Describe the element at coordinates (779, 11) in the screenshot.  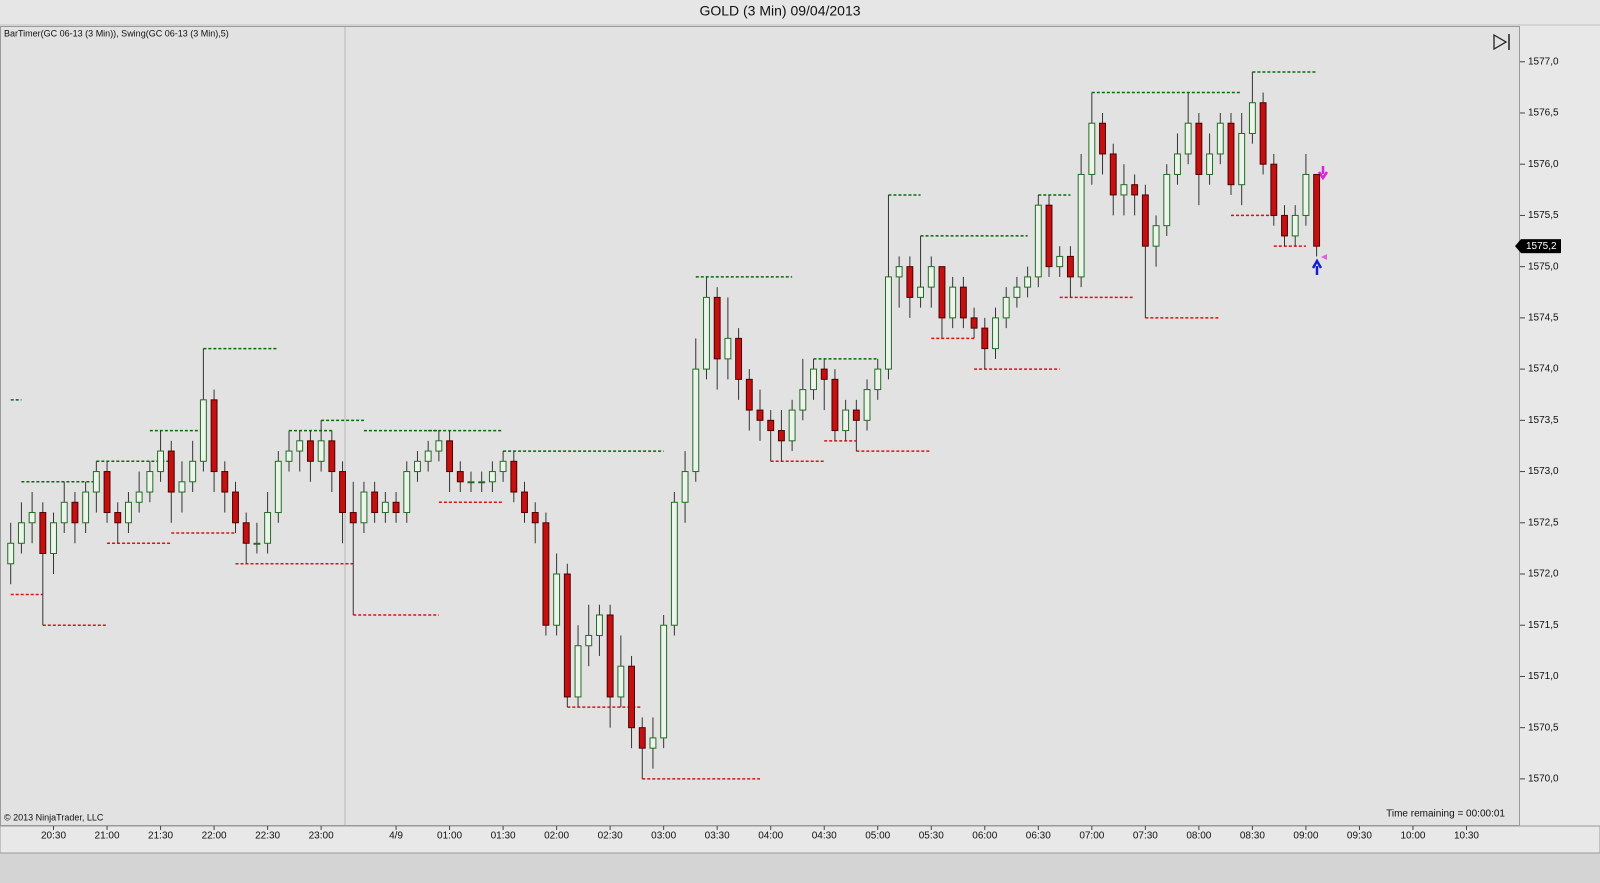
I see `chart-title: GOLD (3 Min) 09/04/2013` at that location.